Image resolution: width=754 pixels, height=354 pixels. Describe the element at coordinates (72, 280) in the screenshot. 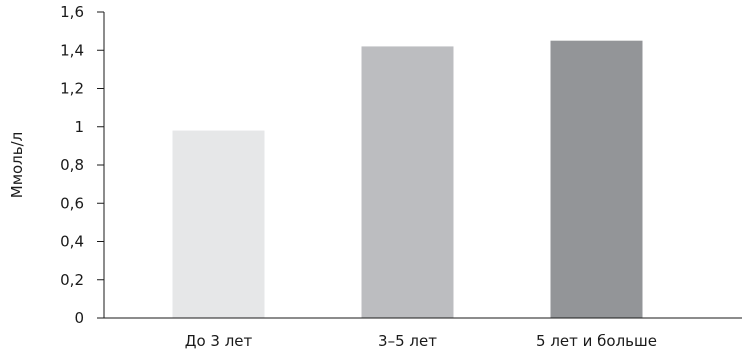

I see `y-tick-label: 0,2` at that location.